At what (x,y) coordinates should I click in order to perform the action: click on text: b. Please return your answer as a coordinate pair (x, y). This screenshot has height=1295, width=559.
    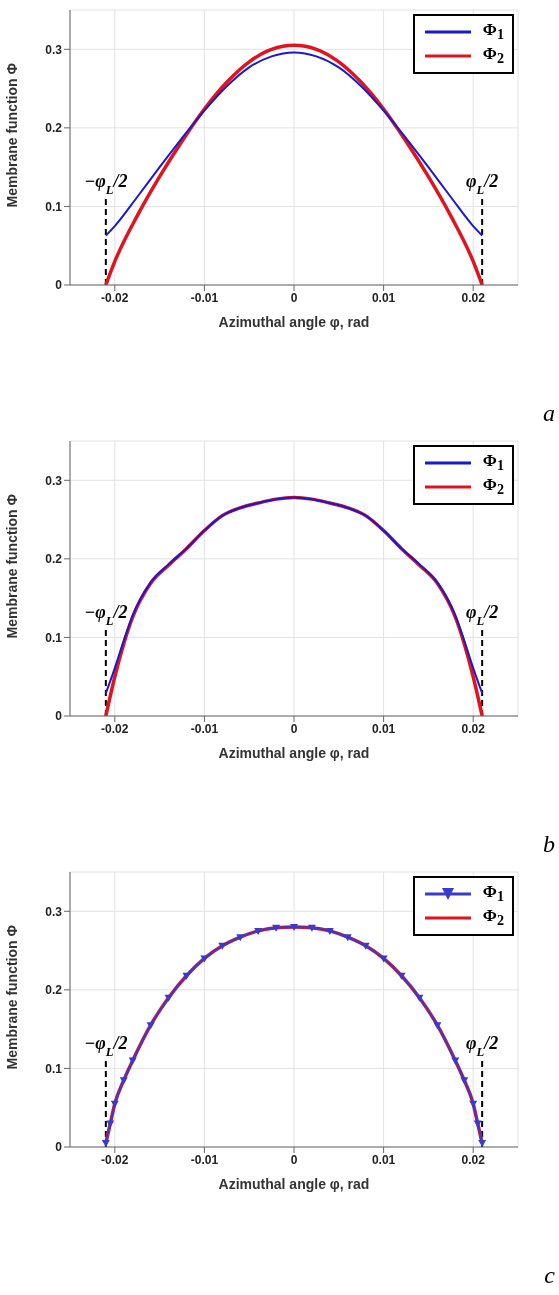
    Looking at the image, I should click on (549, 844).